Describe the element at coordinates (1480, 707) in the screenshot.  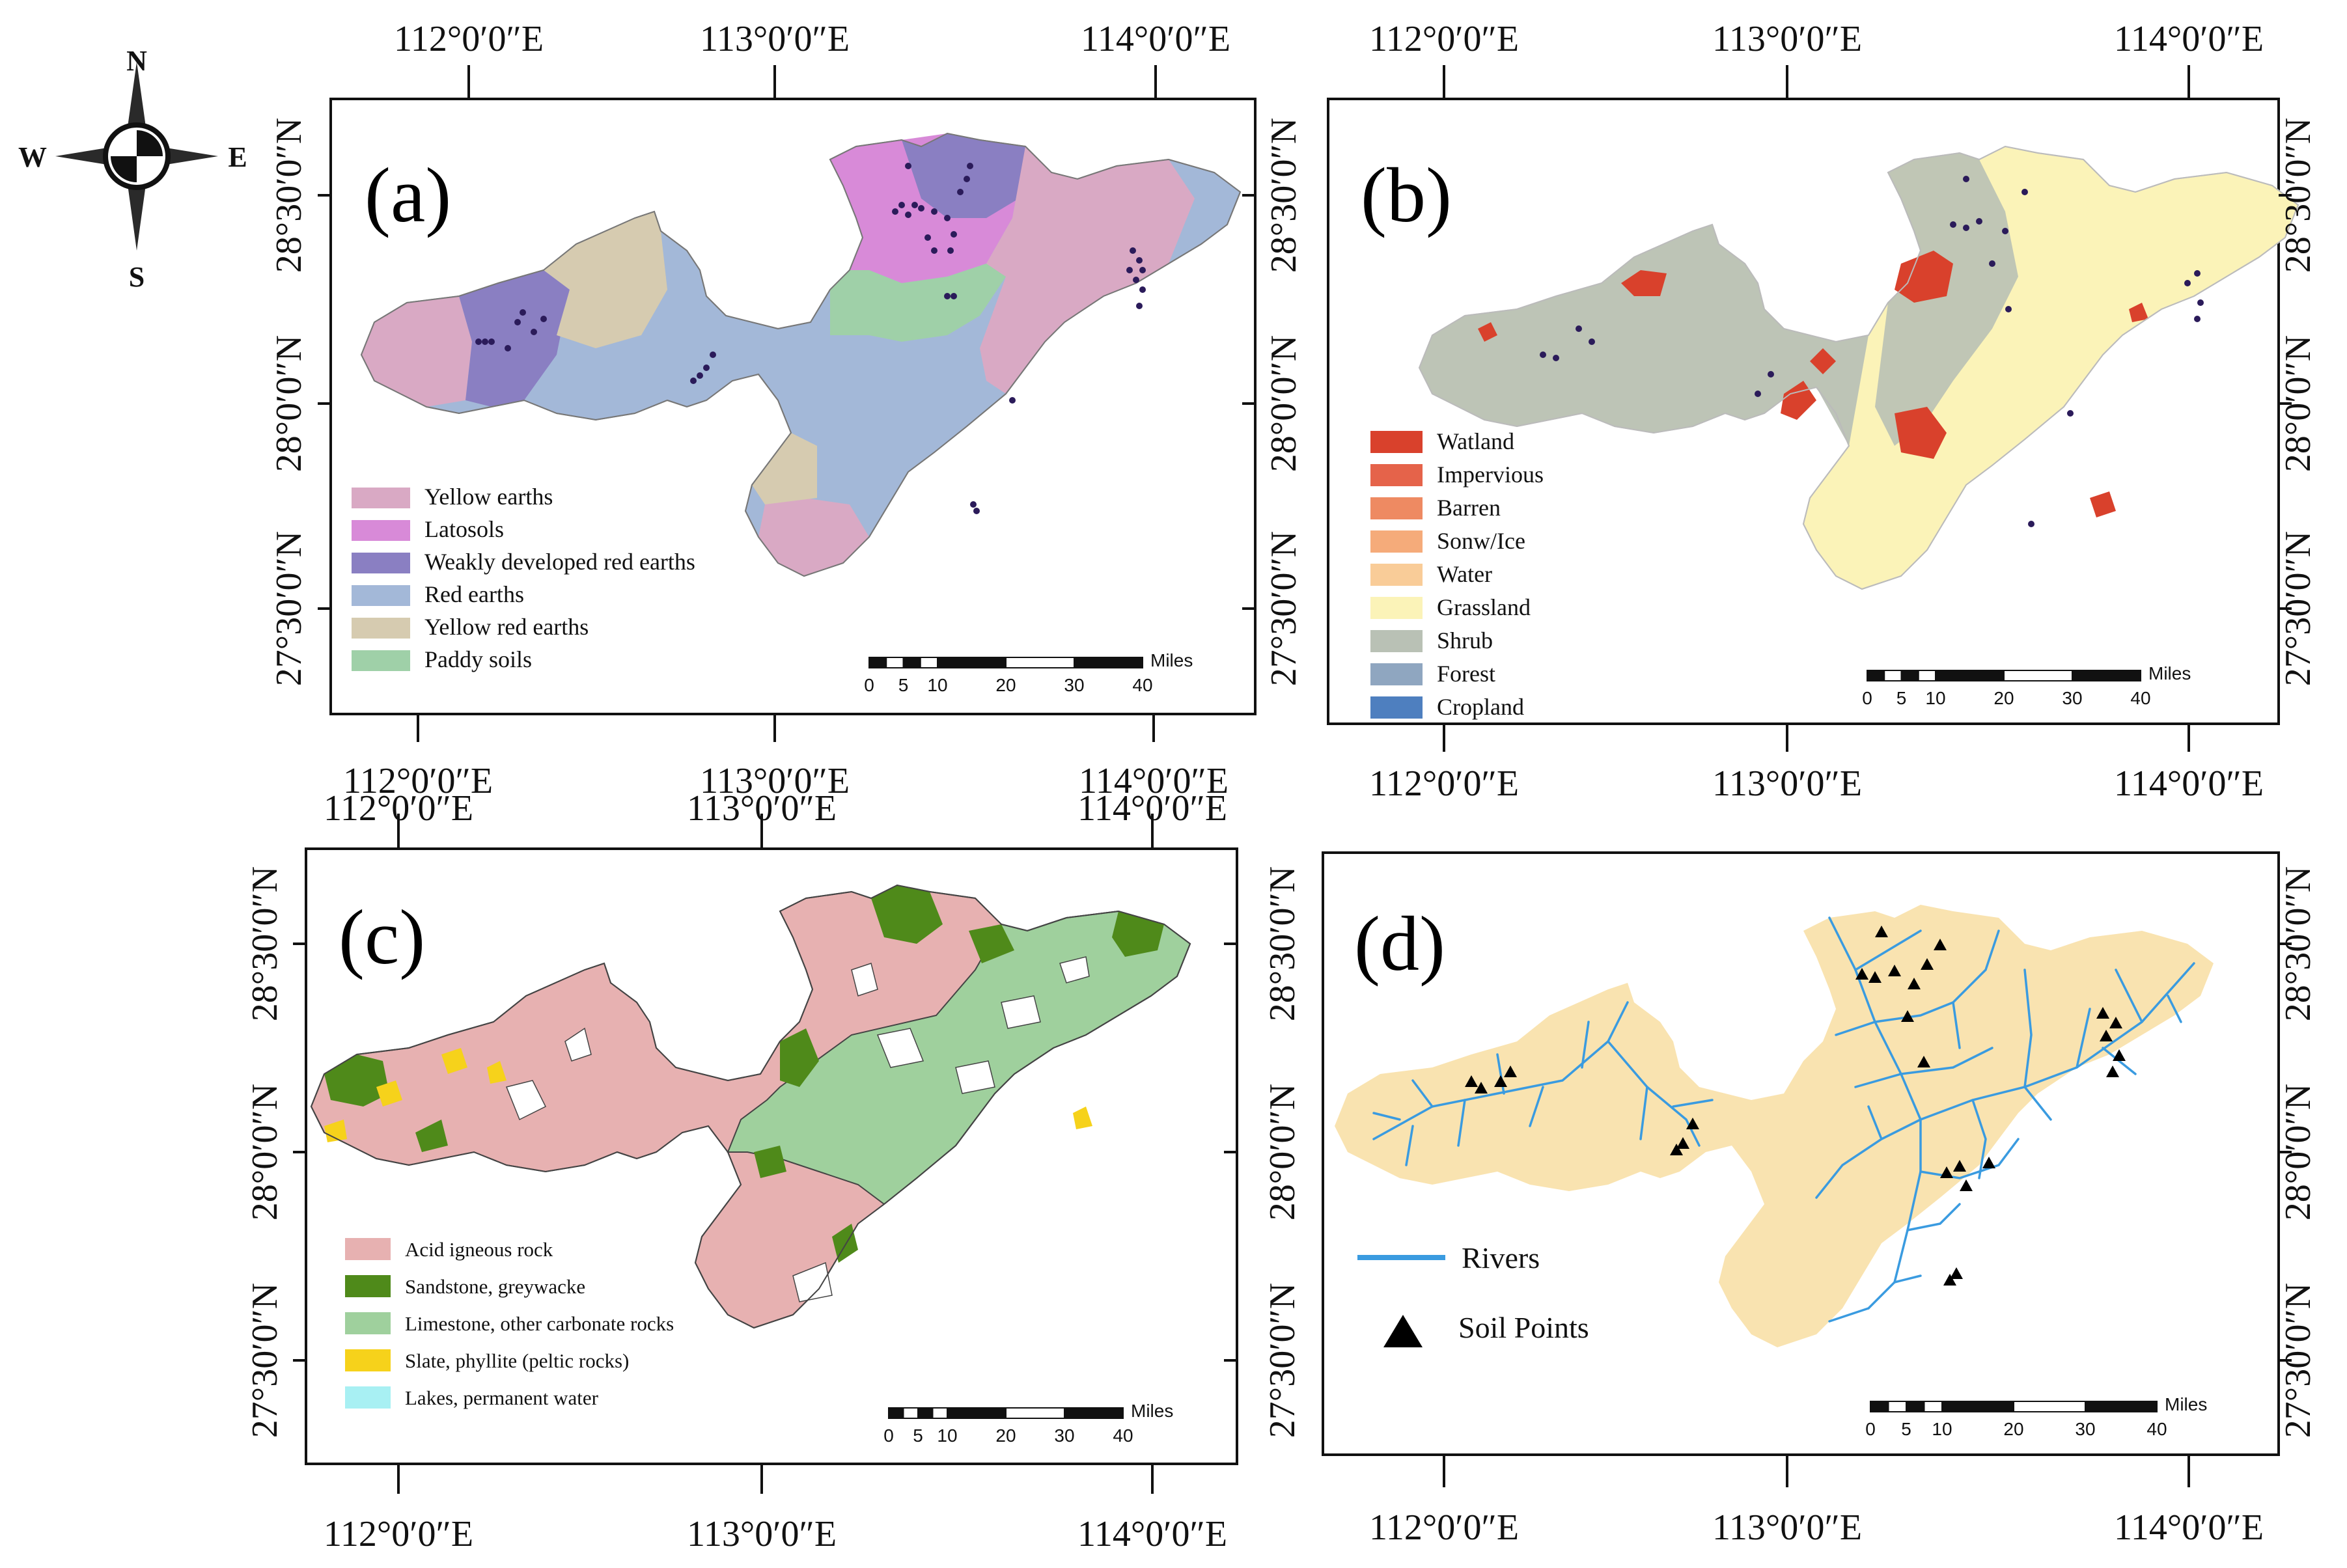
I see `legend-label-b-8: Cropland` at that location.